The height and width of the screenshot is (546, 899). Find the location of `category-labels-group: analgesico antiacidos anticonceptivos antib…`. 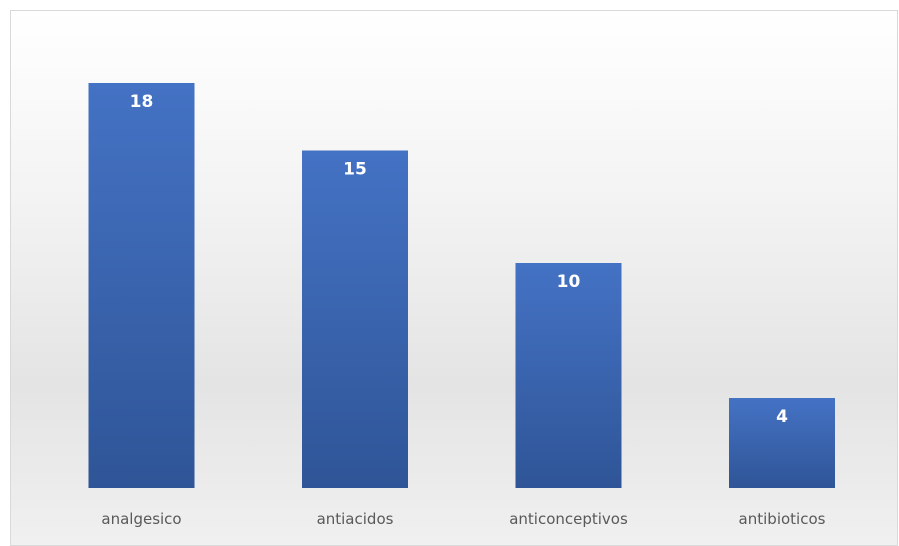

category-labels-group: analgesico antiacidos anticonceptivos antib… is located at coordinates (463, 519).